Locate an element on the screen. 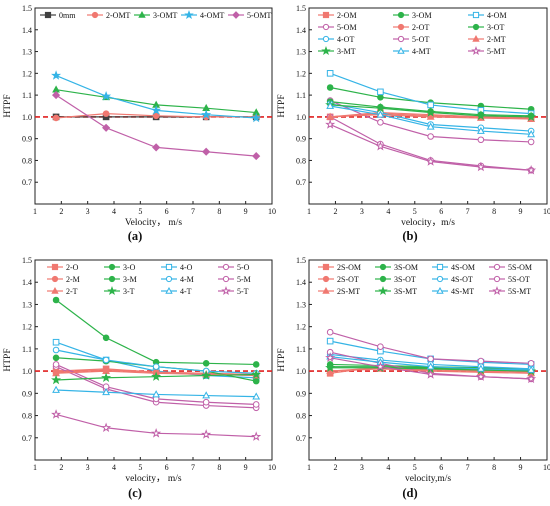  legend-label: 4-T is located at coordinates (186, 291).